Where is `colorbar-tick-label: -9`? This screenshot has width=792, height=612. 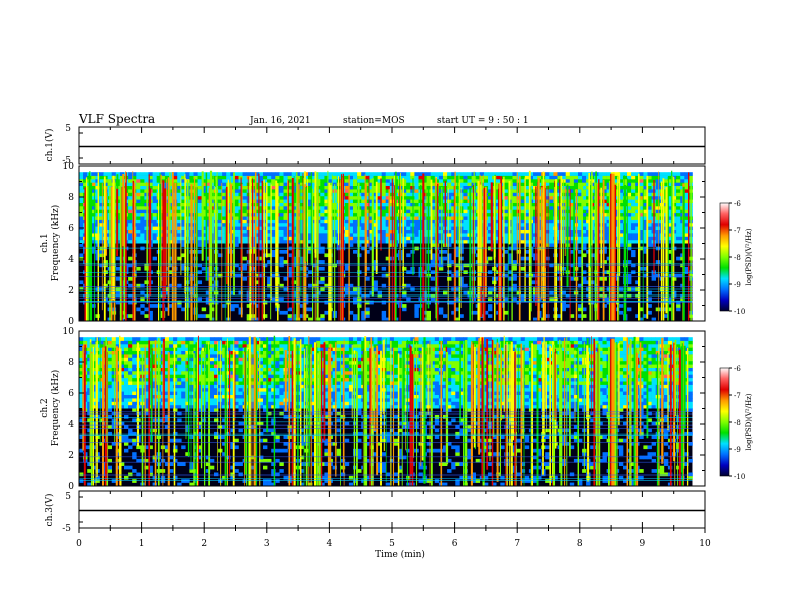
colorbar-tick-label: -9 is located at coordinates (737, 285).